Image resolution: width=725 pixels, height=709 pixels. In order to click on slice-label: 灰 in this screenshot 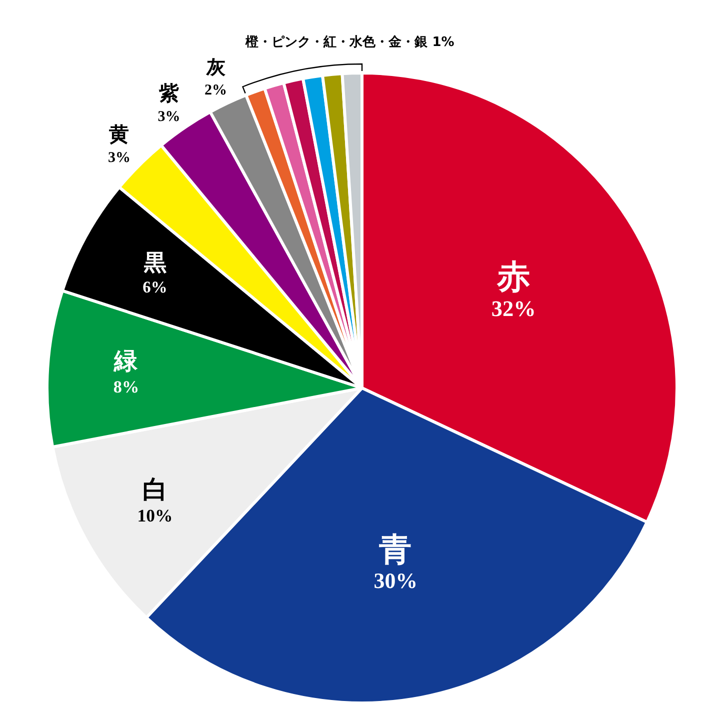, I will do `click(215, 67)`.